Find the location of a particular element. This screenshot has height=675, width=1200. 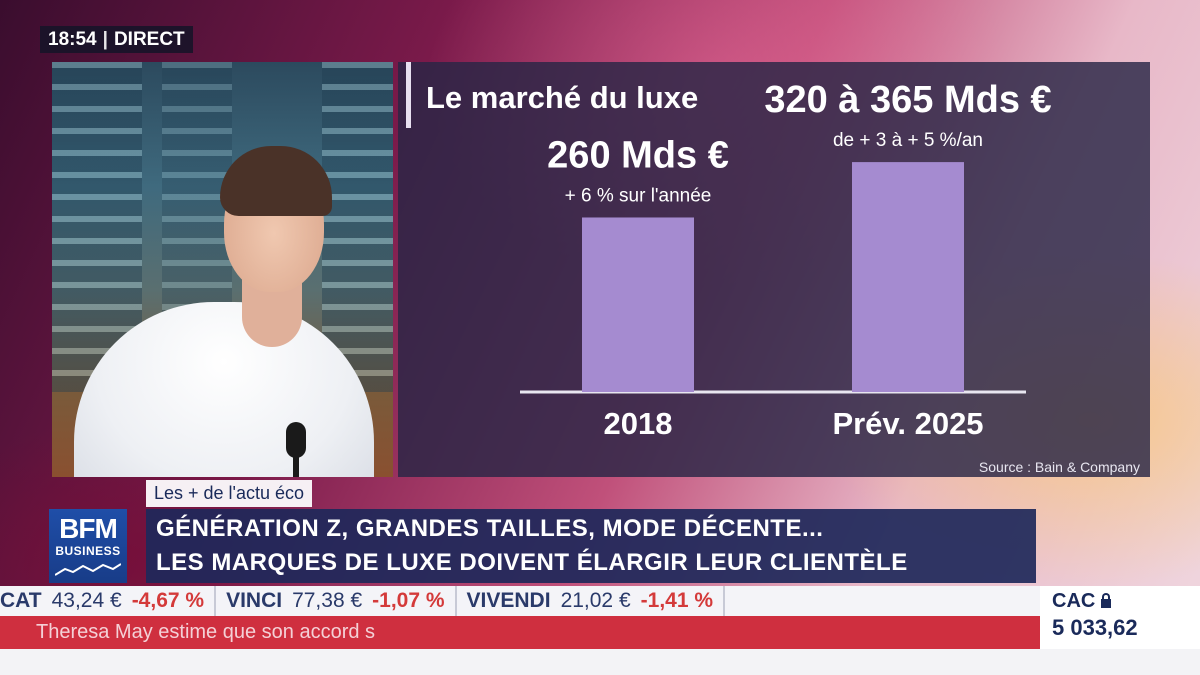

logo-business: BUSINESS is located at coordinates (88, 551).